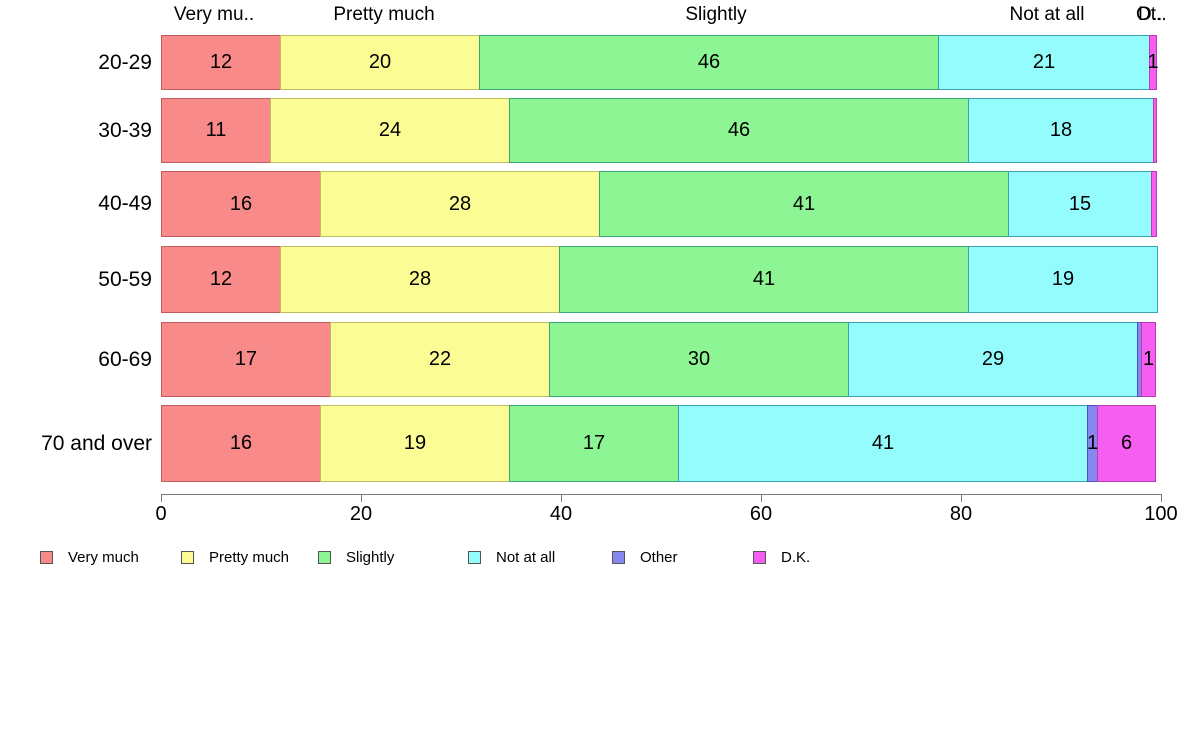 This screenshot has width=1188, height=736. What do you see at coordinates (659, 557) in the screenshot?
I see `legend-label: Other` at bounding box center [659, 557].